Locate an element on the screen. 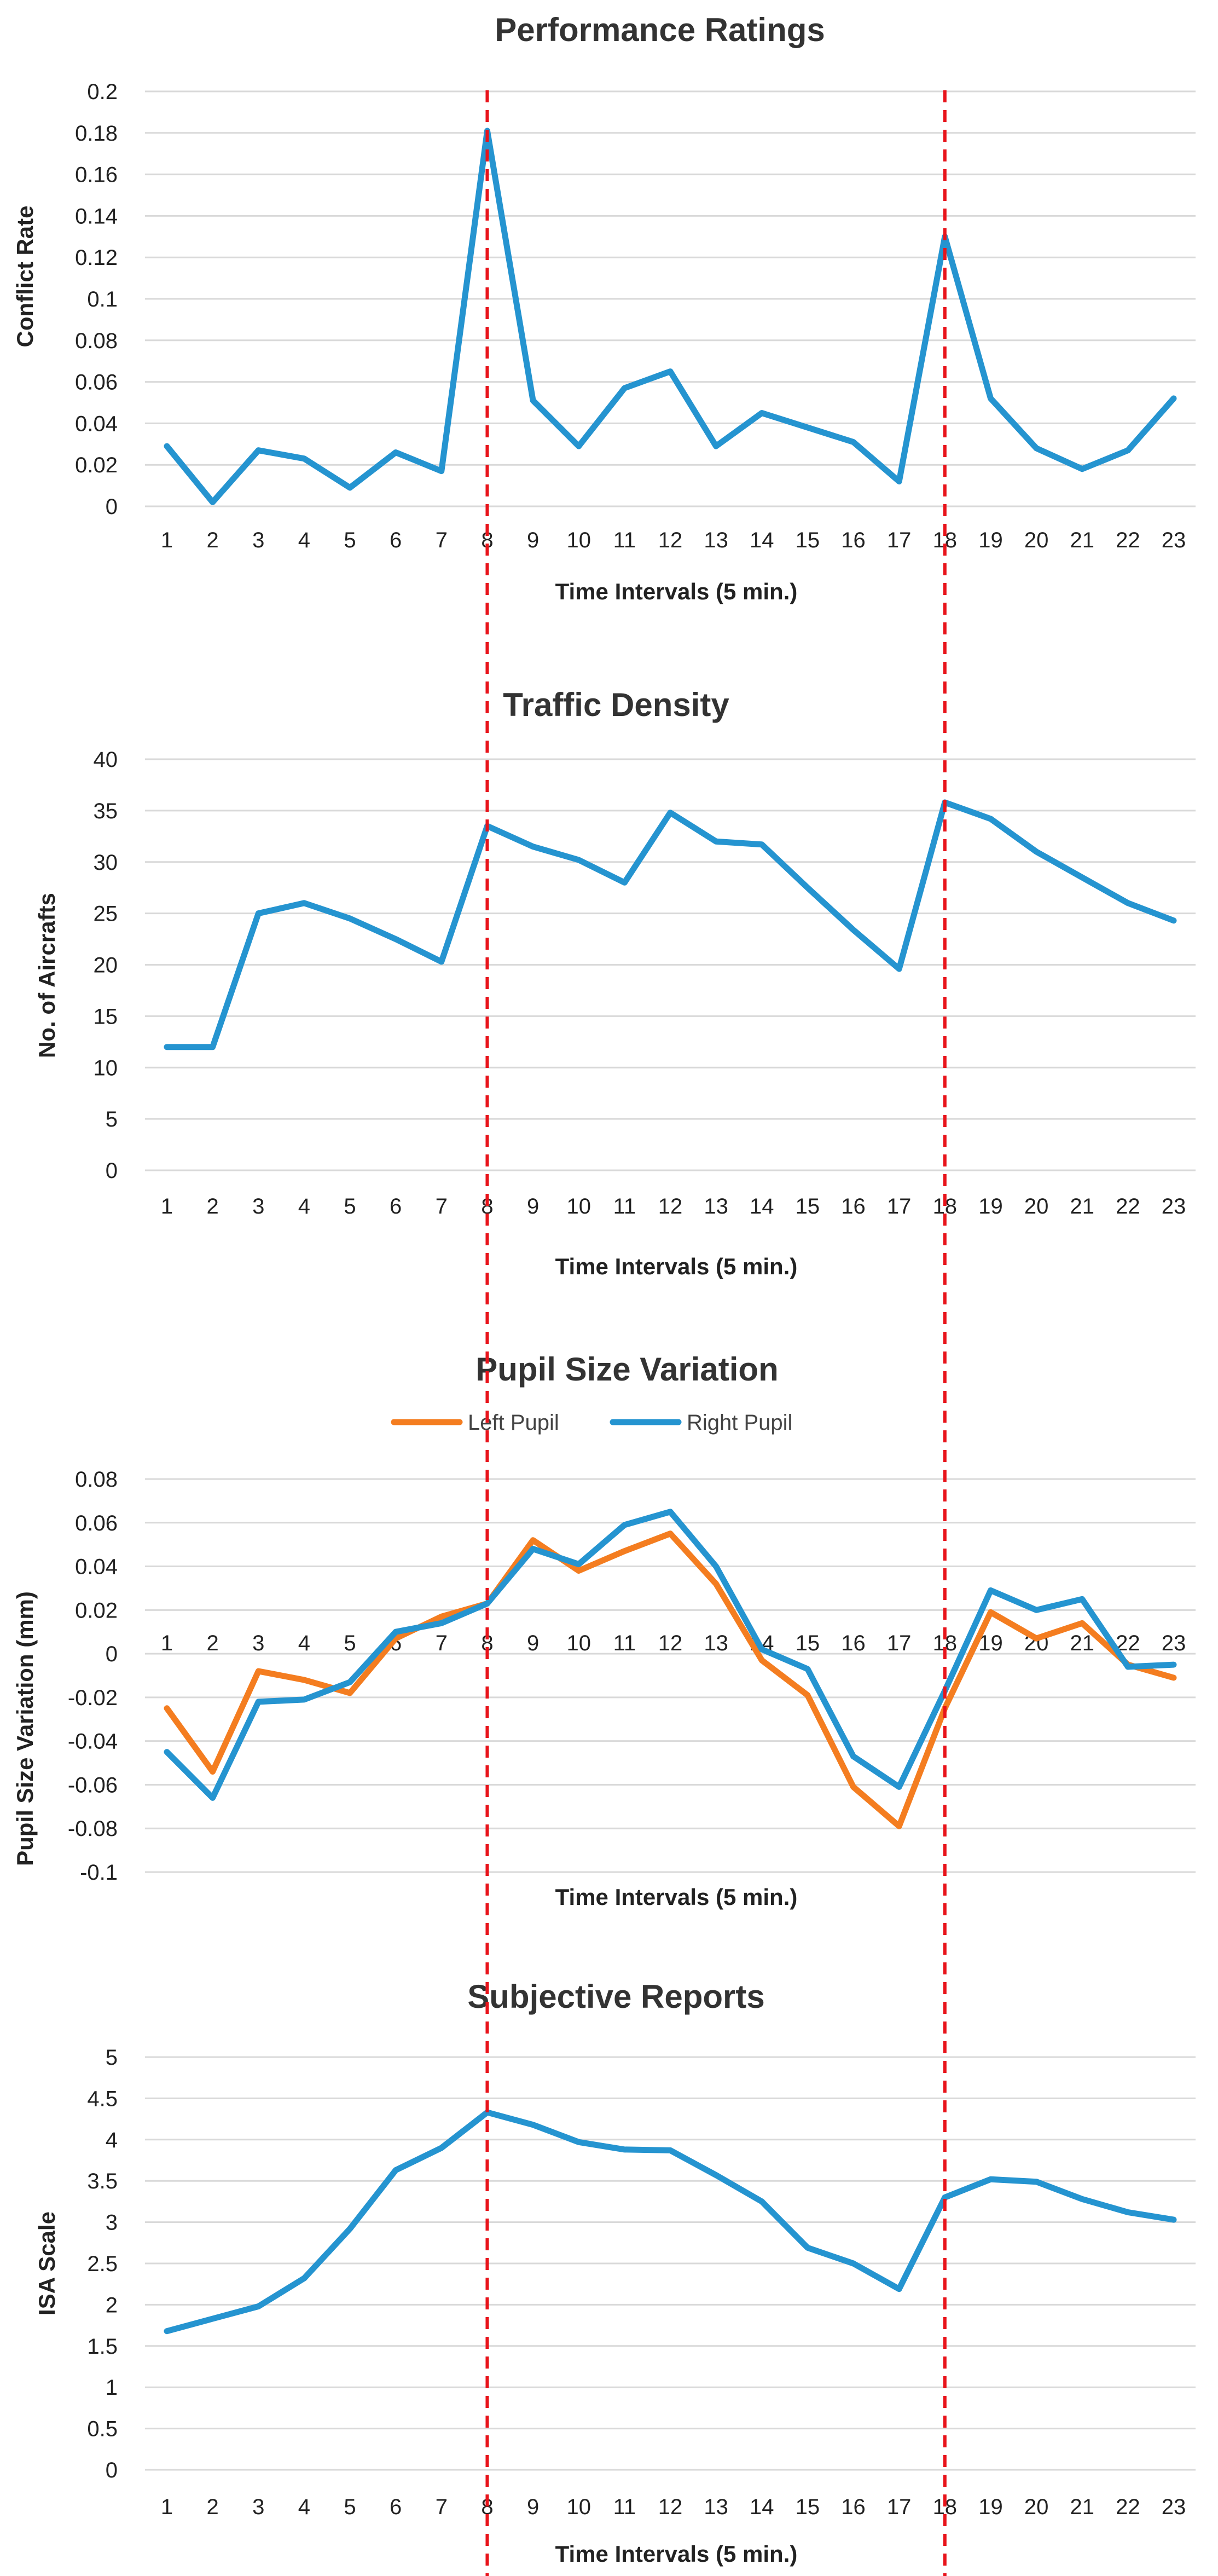  y-tick-label: -0.06 is located at coordinates (93, 1785).